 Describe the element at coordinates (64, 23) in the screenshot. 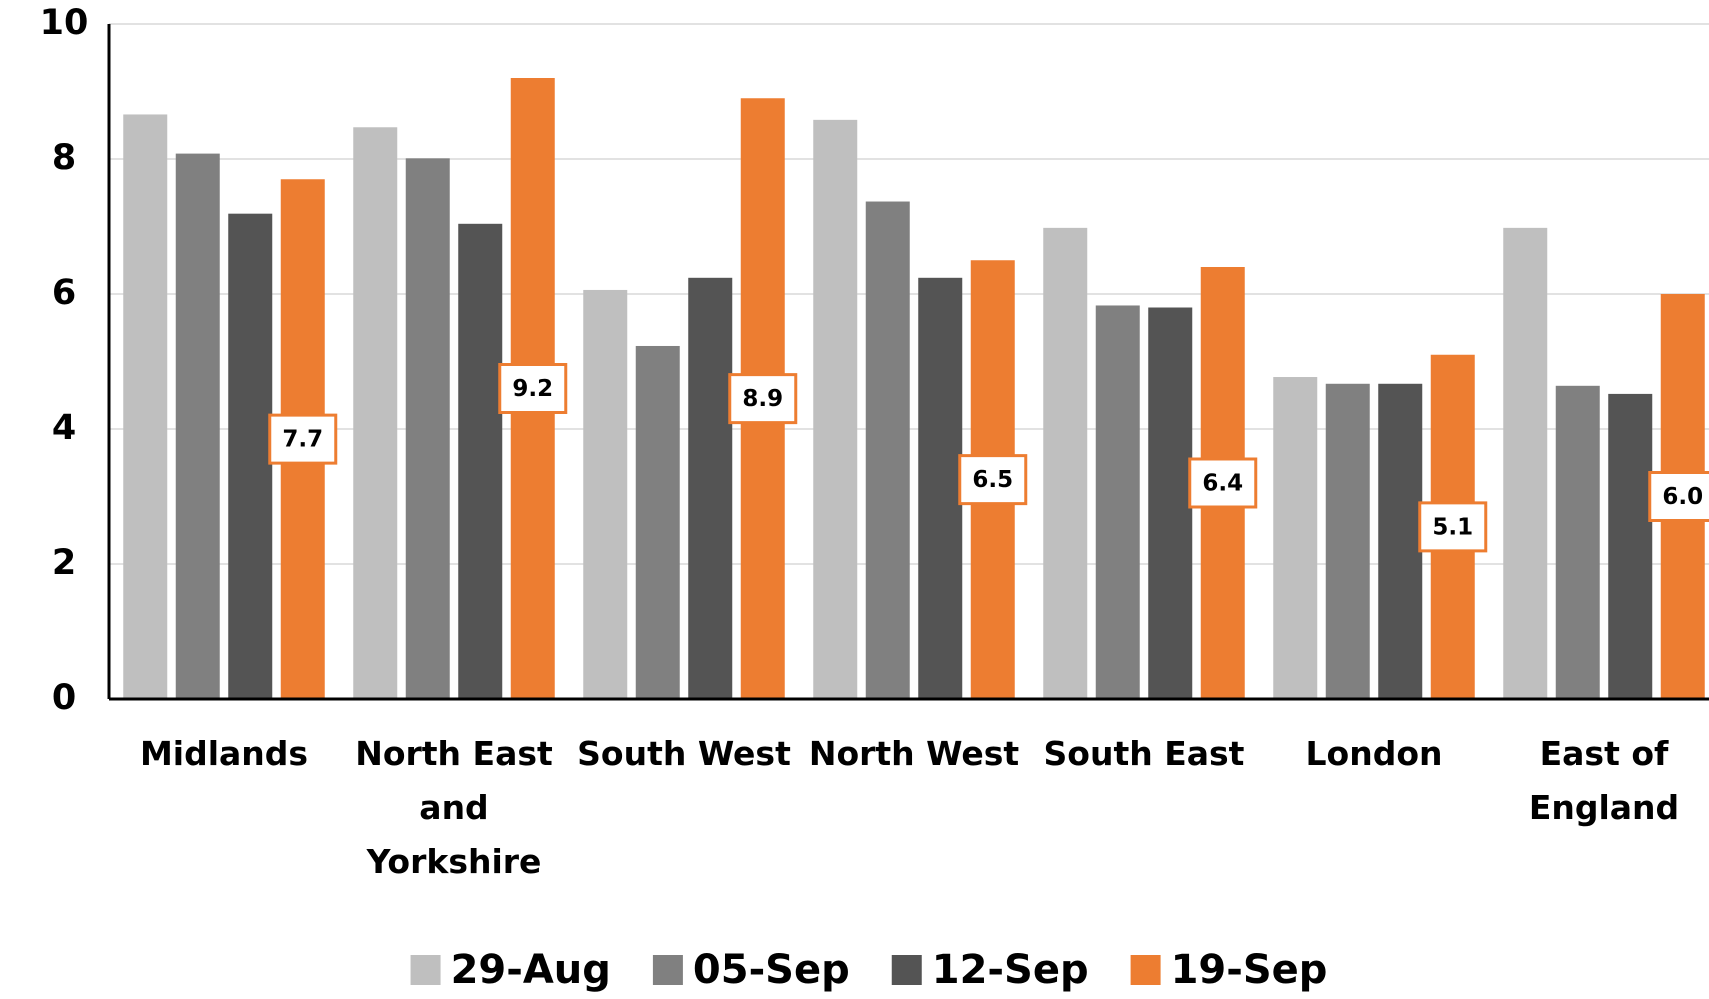

I see `y-tick-label: 10` at that location.